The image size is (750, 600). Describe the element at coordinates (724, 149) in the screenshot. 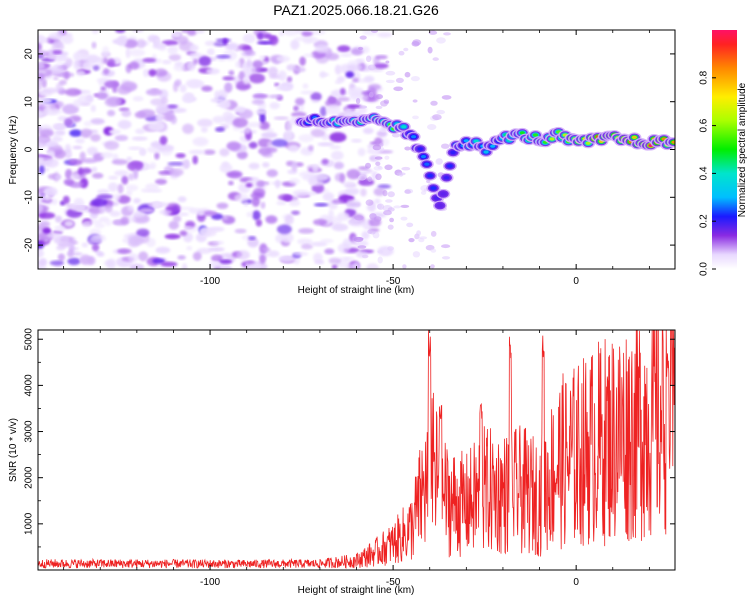

I see `colorbar-gradient` at that location.